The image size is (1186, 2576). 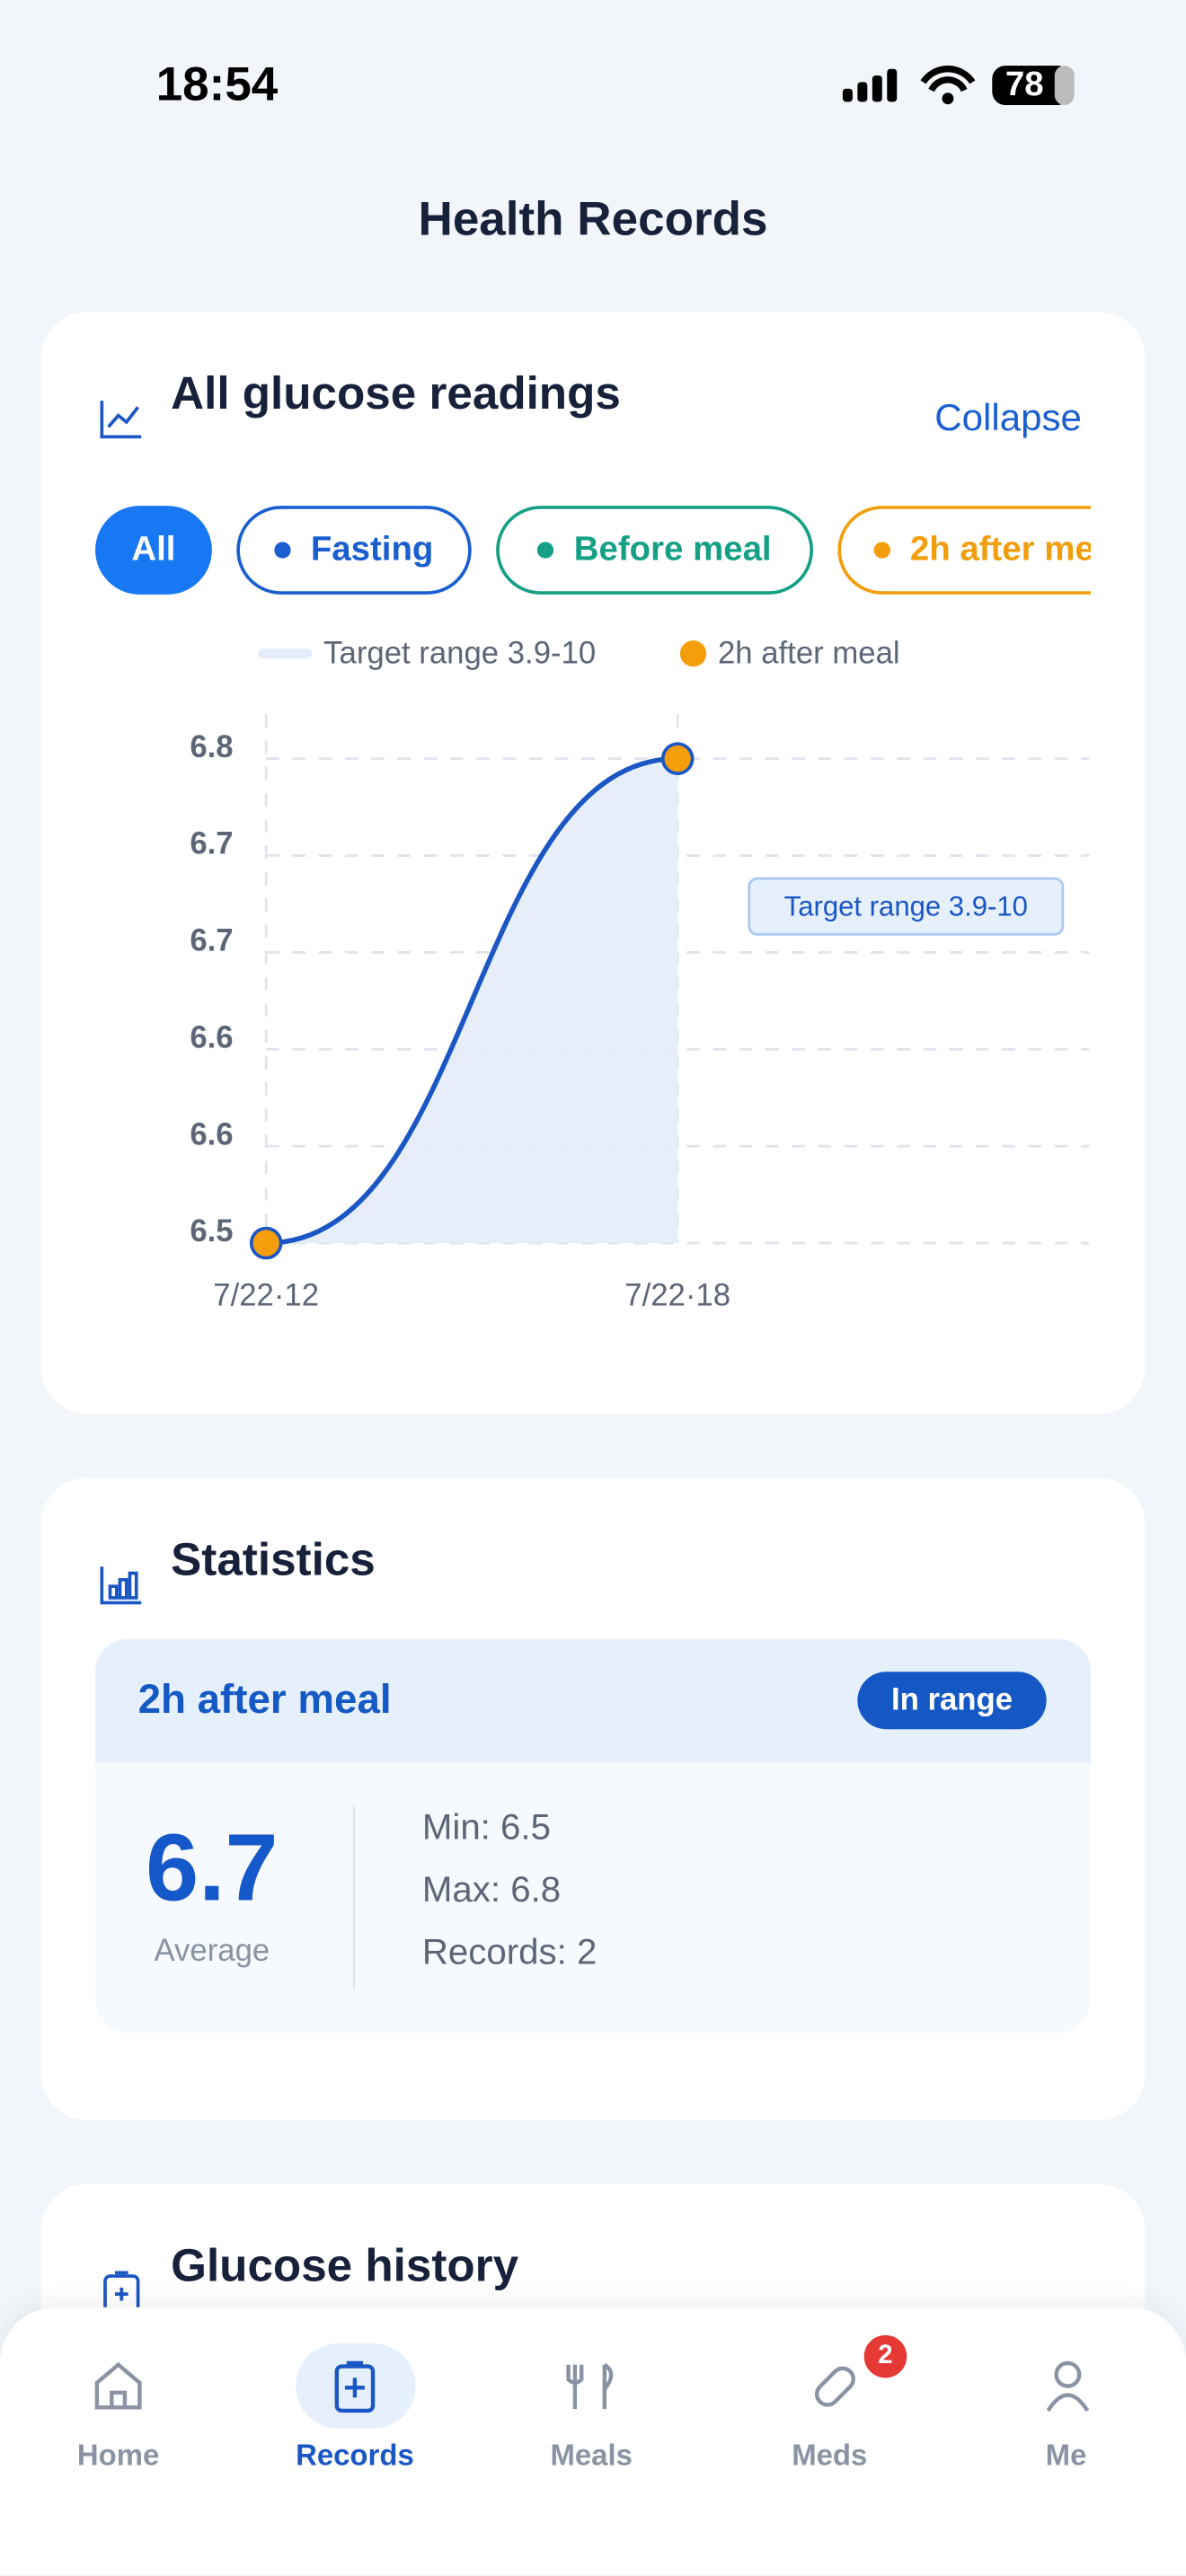 What do you see at coordinates (217, 85) in the screenshot?
I see `clock: 18:54` at bounding box center [217, 85].